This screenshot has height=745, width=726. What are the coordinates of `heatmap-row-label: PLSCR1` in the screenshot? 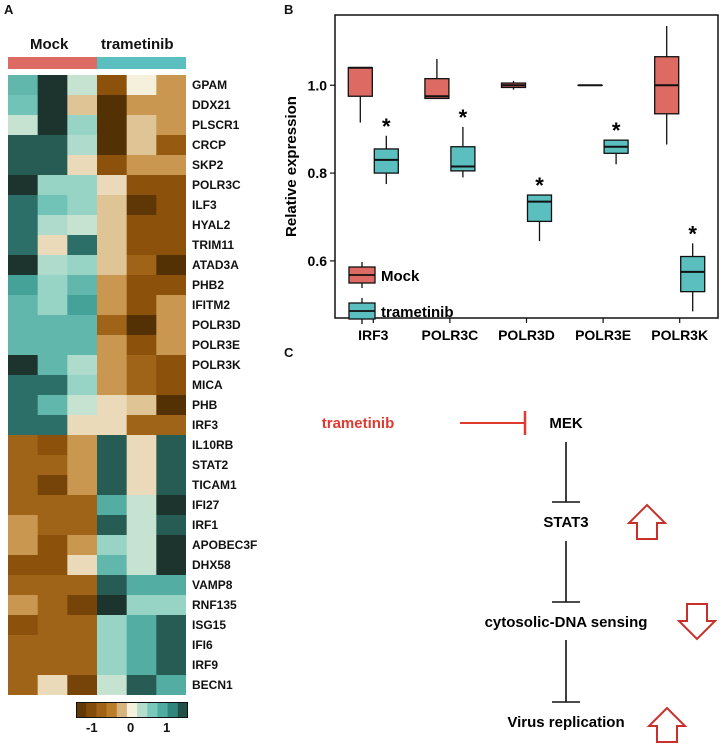 It's located at (216, 125).